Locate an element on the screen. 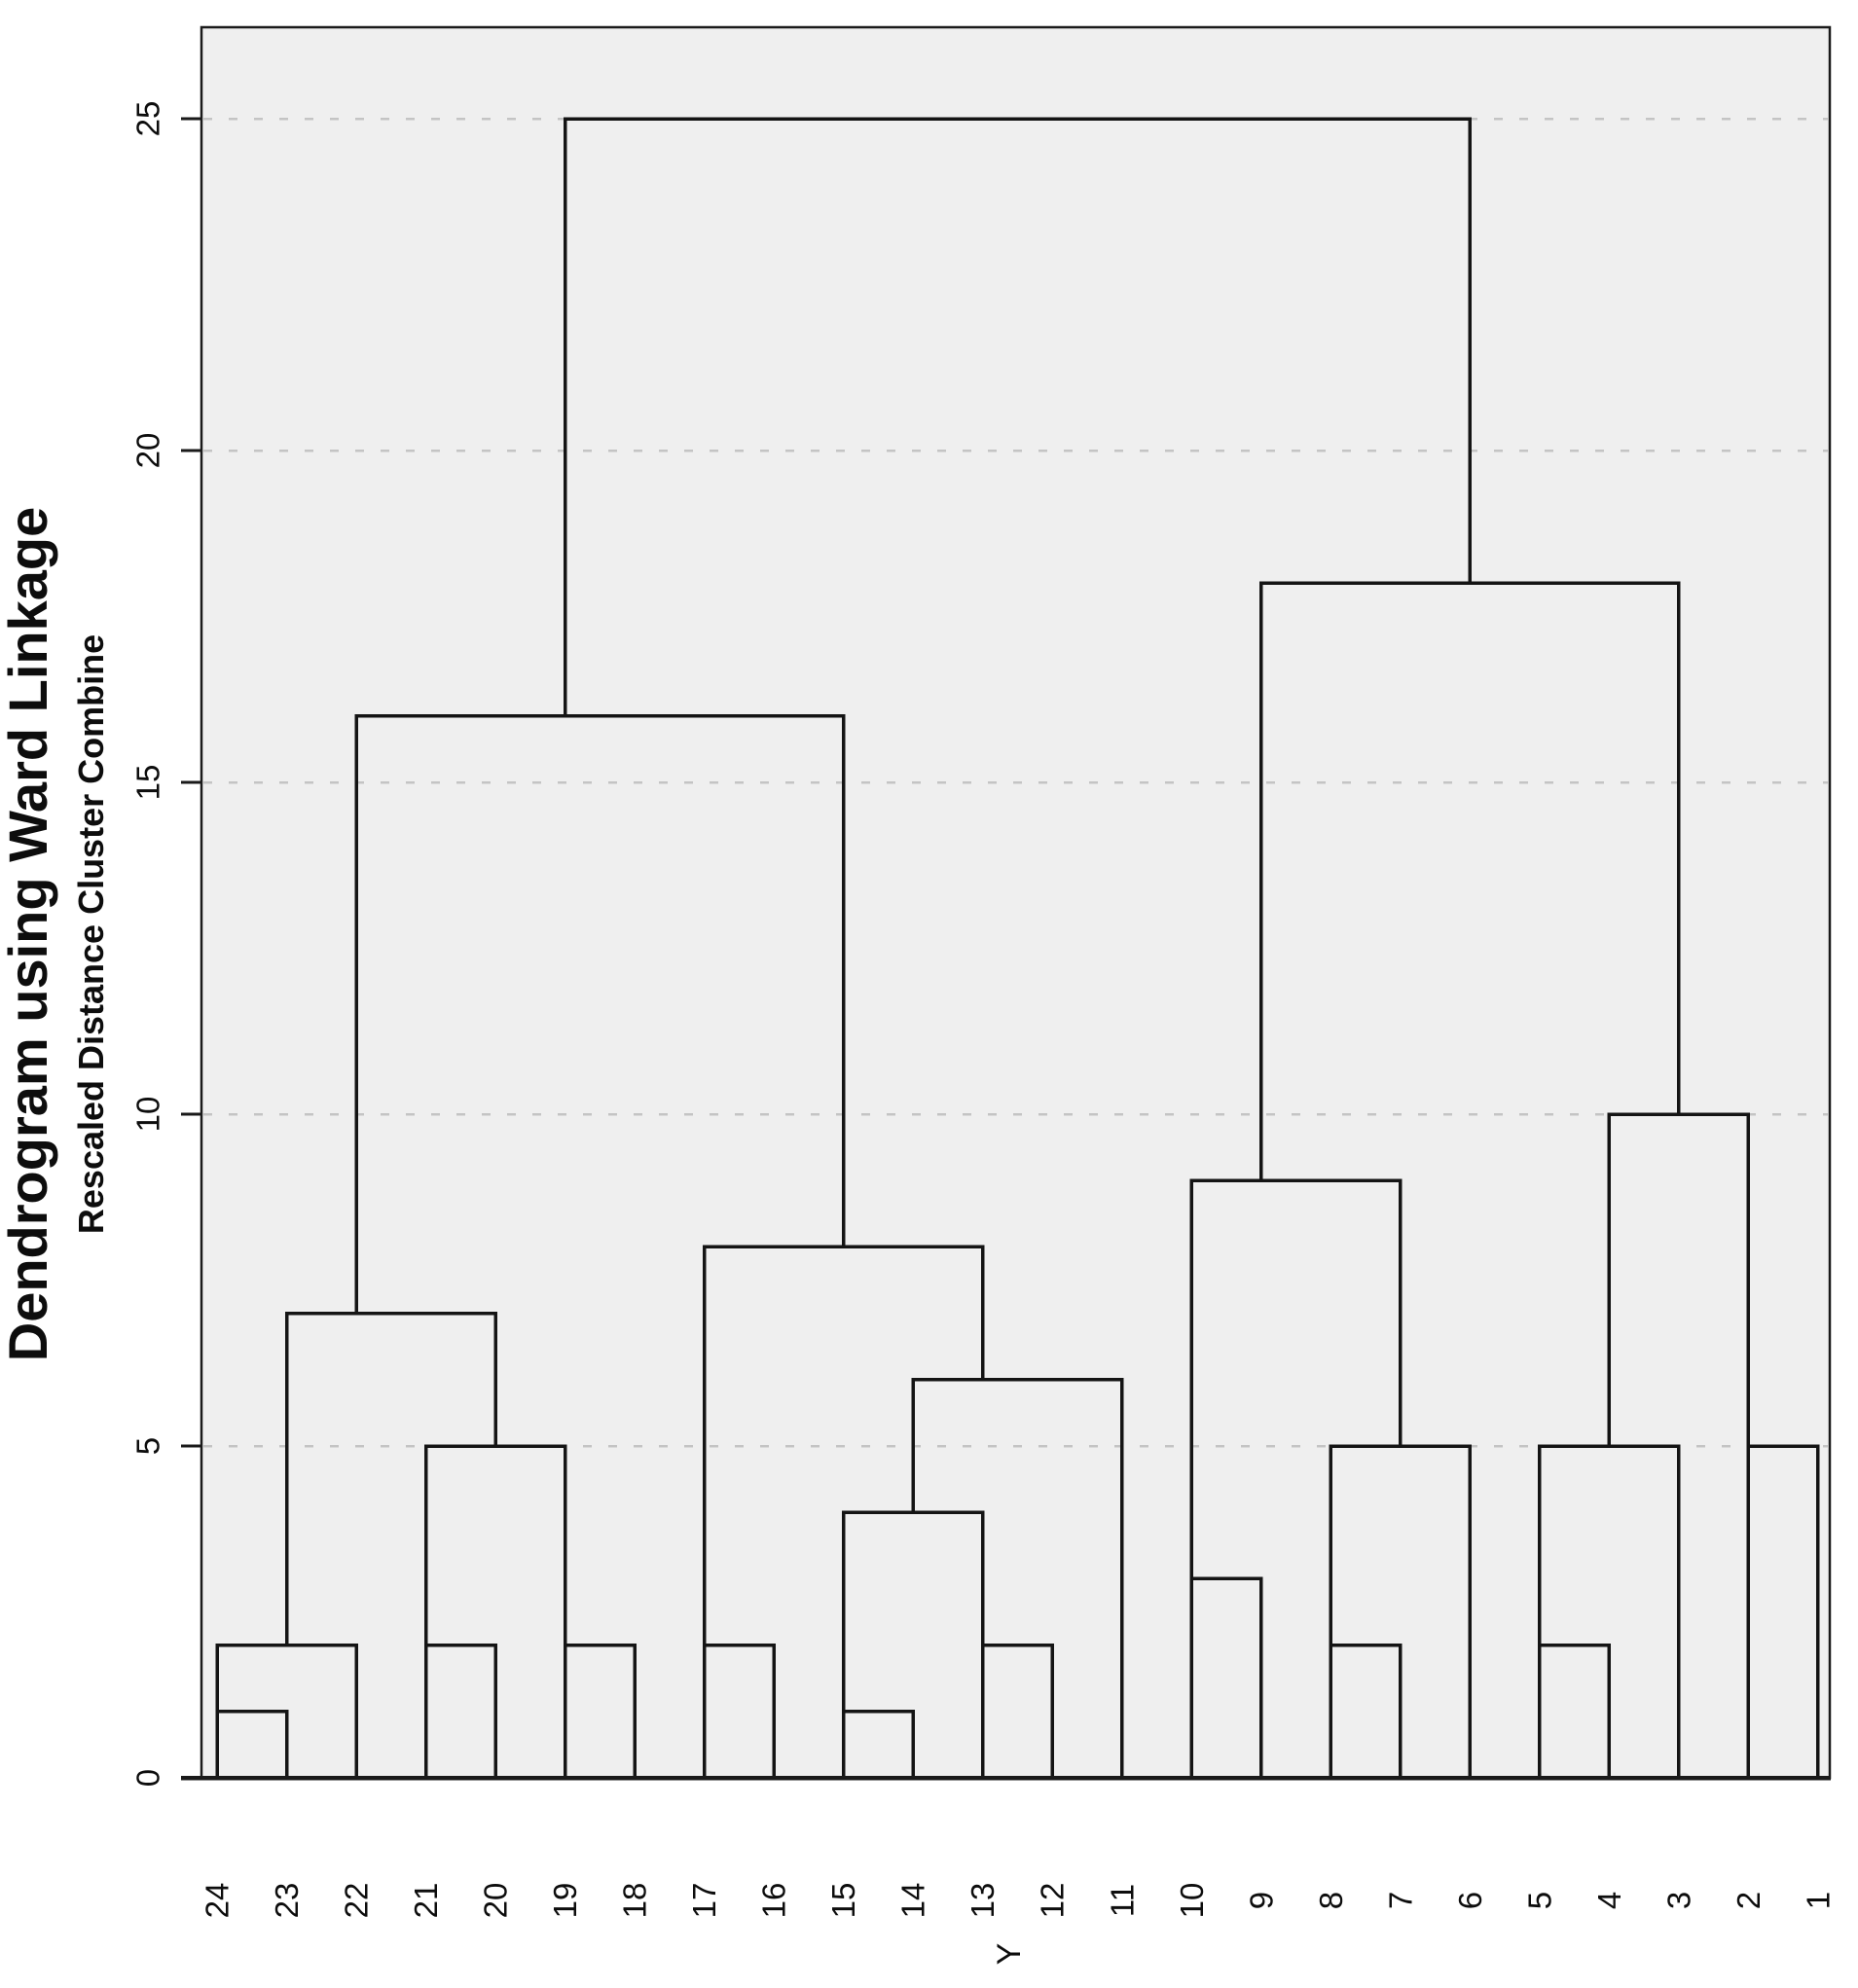 This screenshot has width=1858, height=1988. case-label: 18 is located at coordinates (635, 1901).